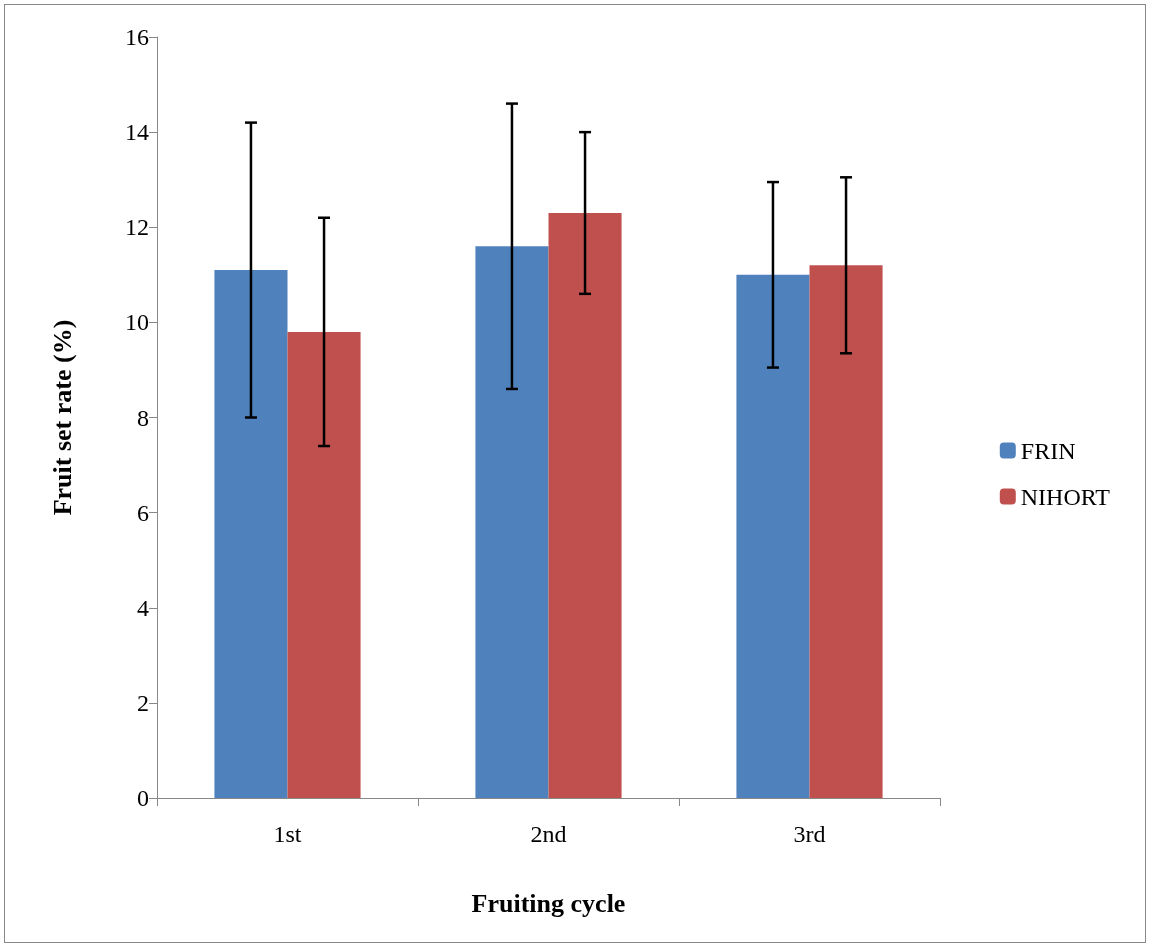 This screenshot has width=1152, height=949. I want to click on x-tick-label: 2nd, so click(548, 834).